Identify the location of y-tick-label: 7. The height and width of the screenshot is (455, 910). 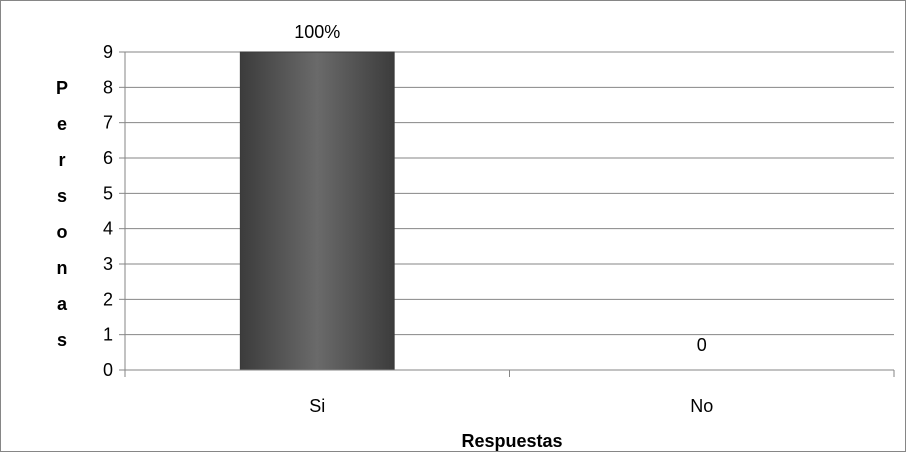
(108, 123).